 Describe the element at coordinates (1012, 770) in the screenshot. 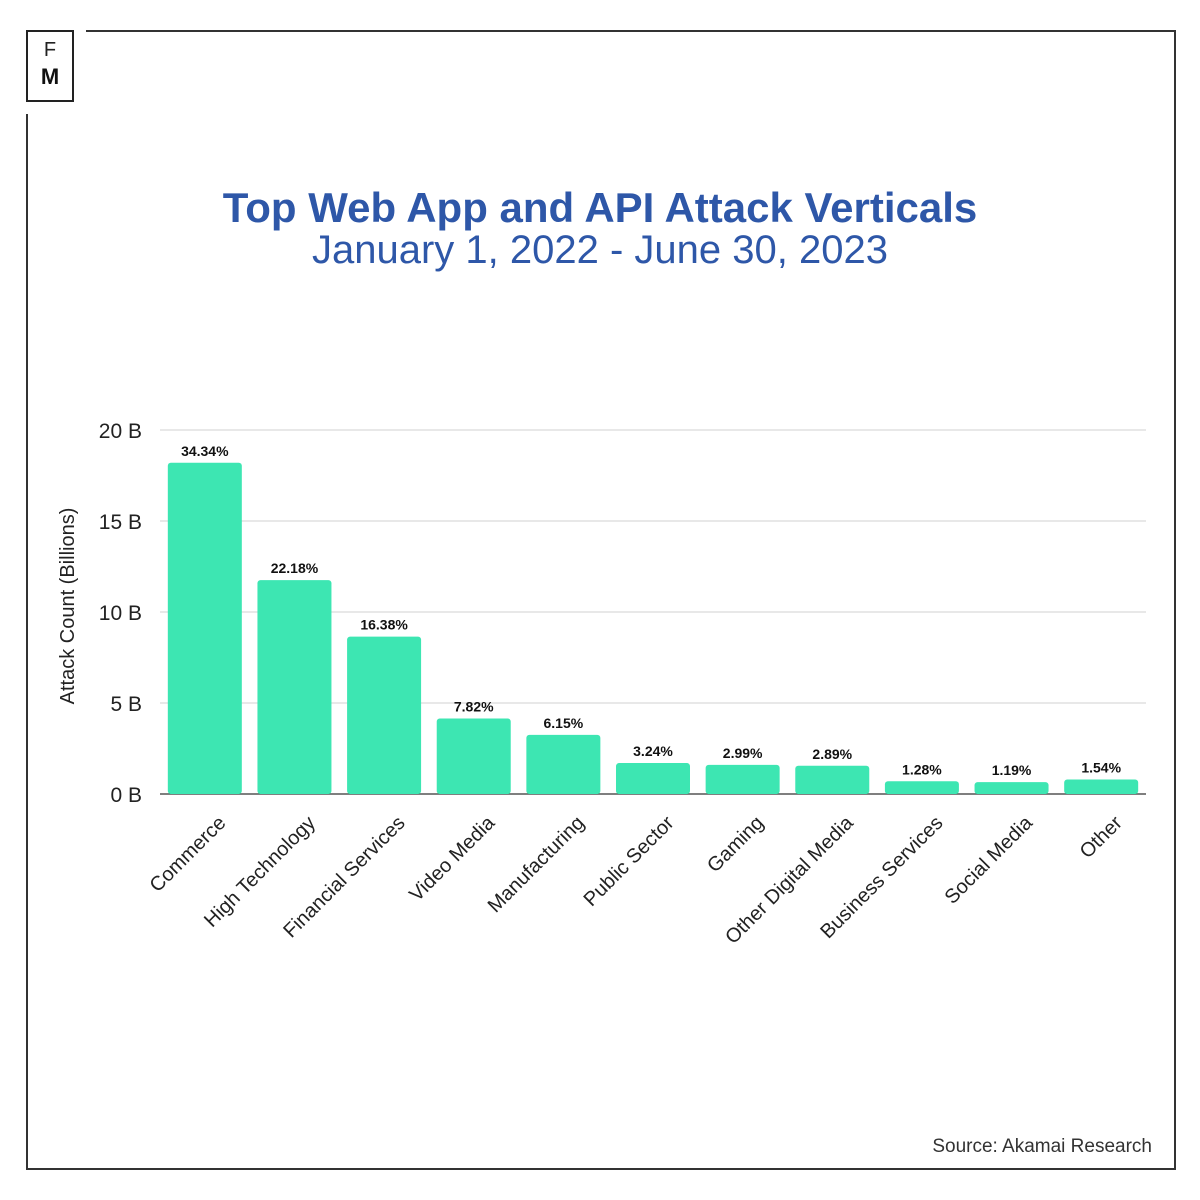

I see `data-label: 1.19%` at that location.